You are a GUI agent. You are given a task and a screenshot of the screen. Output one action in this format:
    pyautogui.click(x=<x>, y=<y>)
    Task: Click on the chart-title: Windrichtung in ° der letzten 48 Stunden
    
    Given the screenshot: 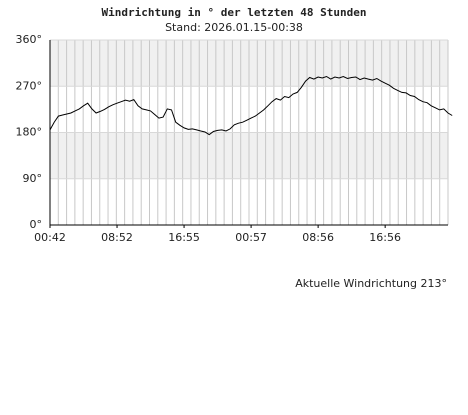 What is the action you would take?
    pyautogui.click(x=234, y=12)
    